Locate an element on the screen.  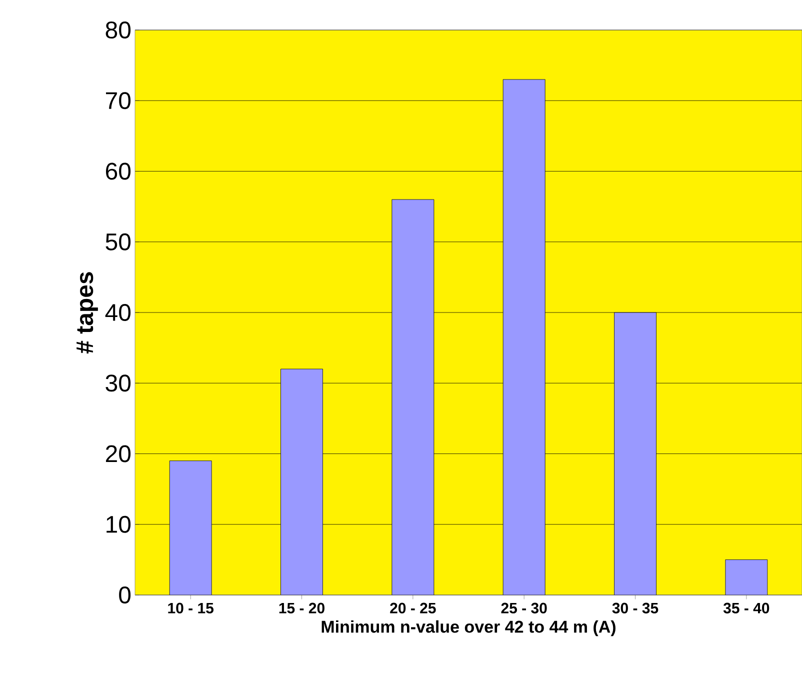
y-tick-label: 80 is located at coordinates (118, 30).